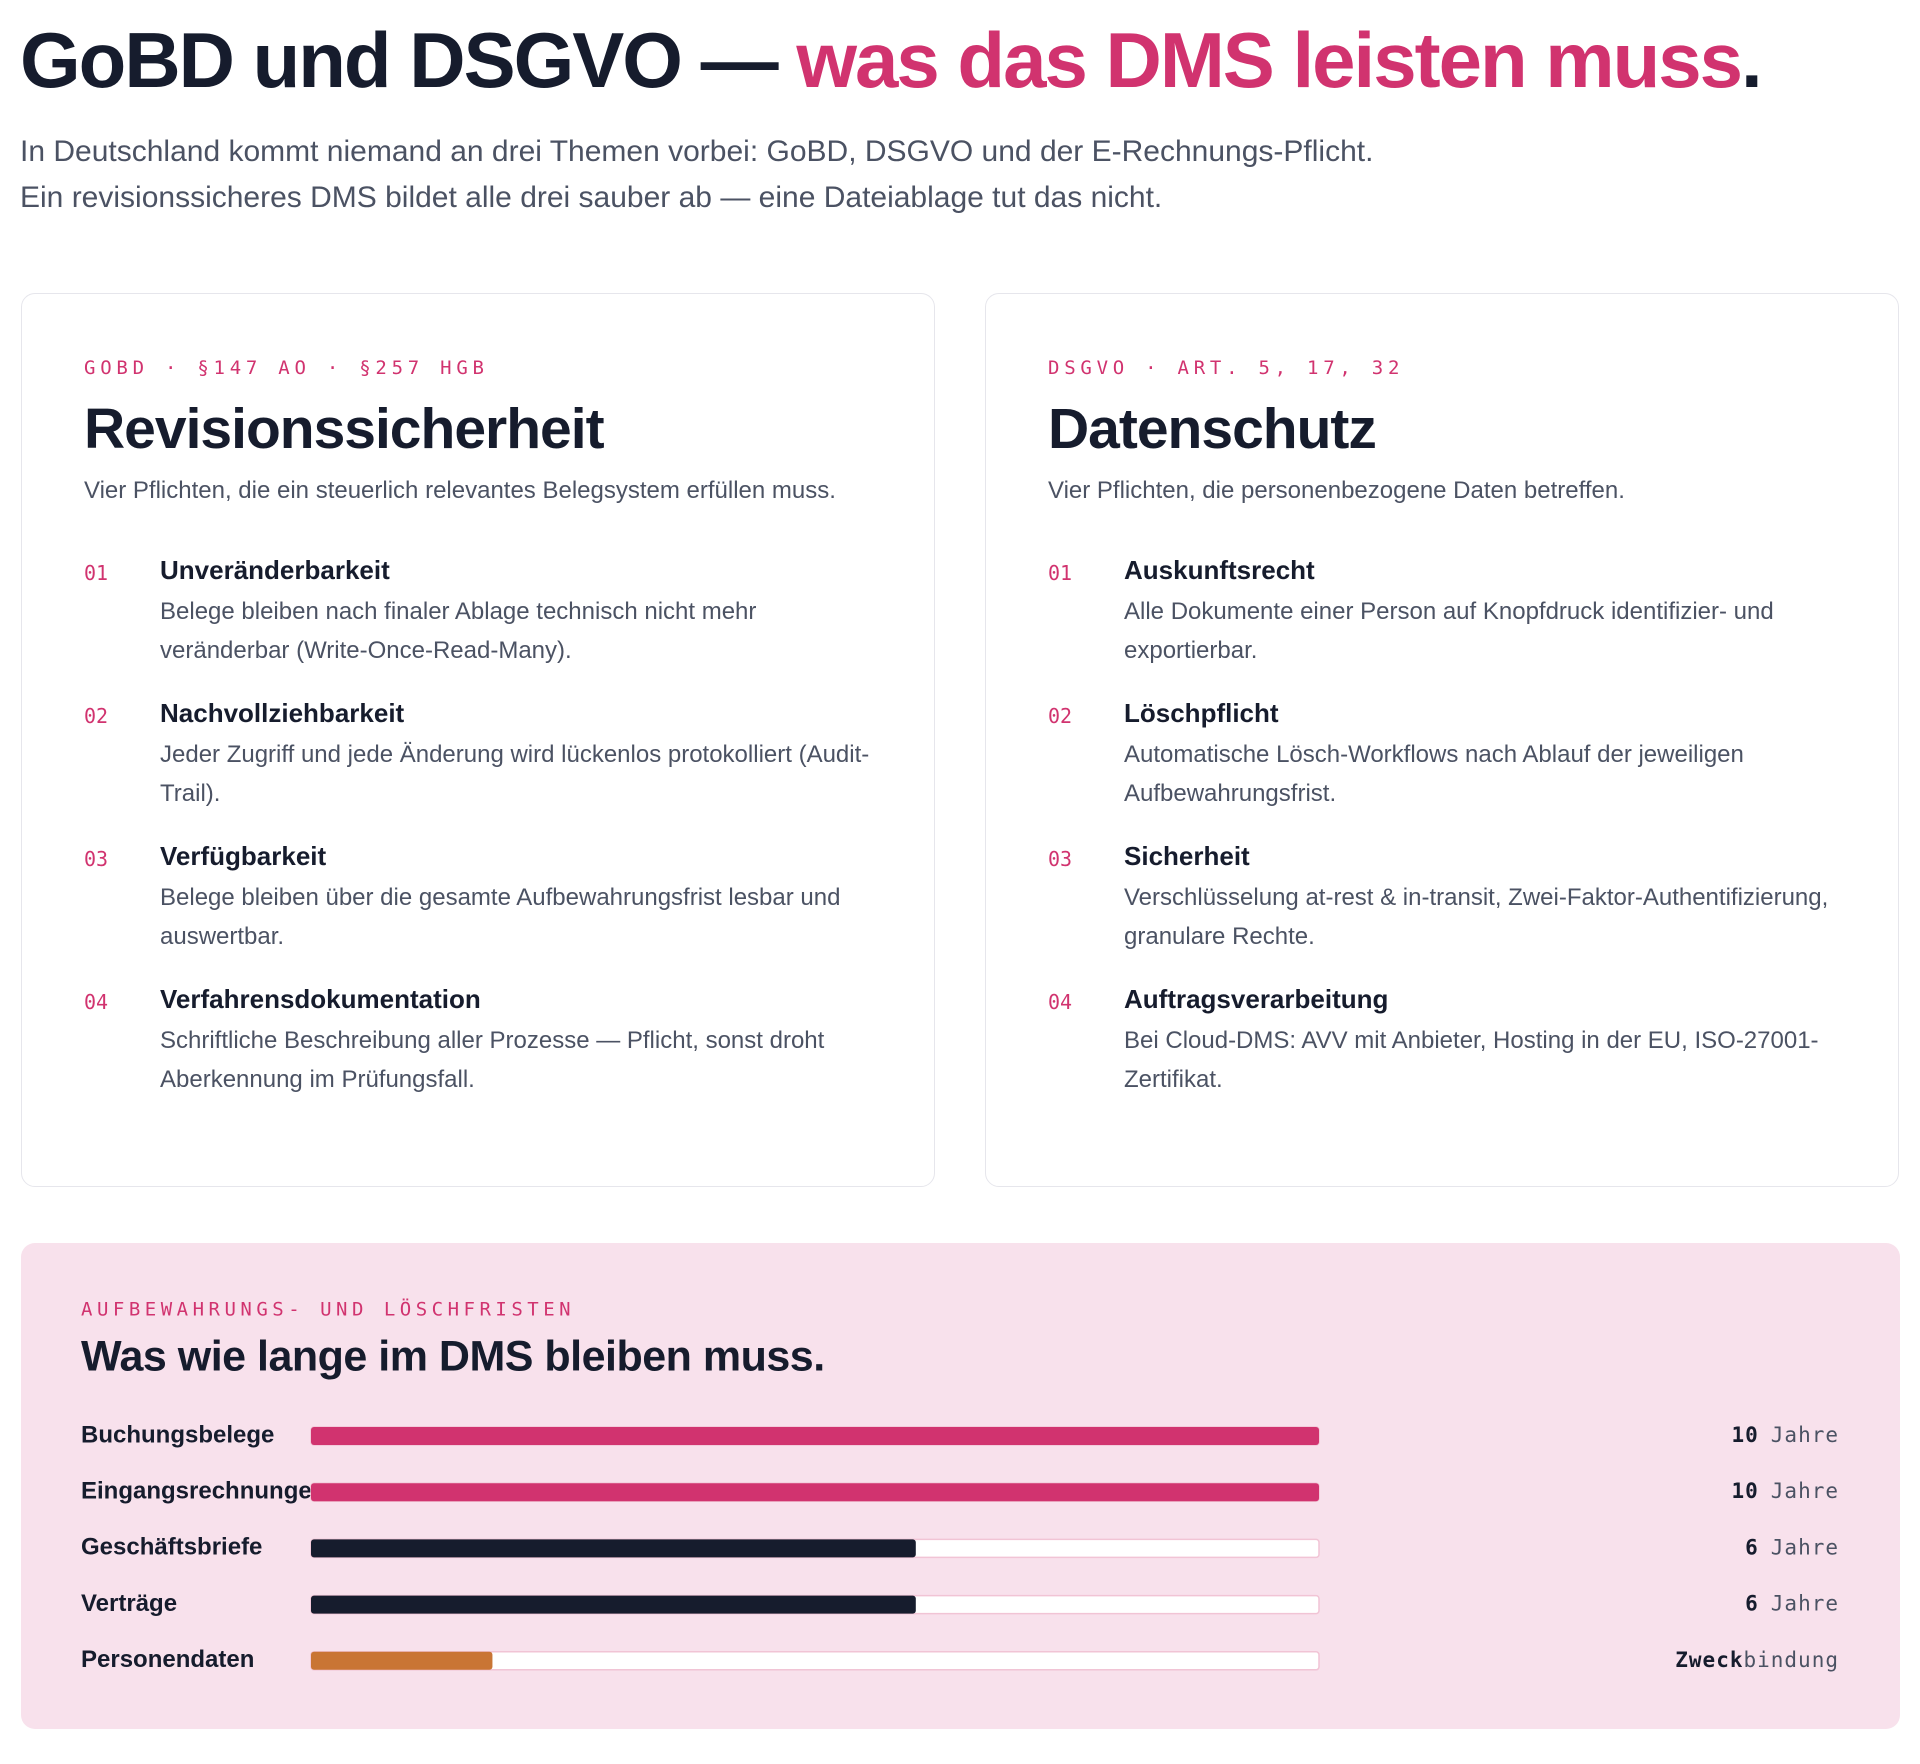 This screenshot has height=1764, width=1920. Describe the element at coordinates (320, 999) in the screenshot. I see `item-title: Verfahrensdokumentation` at that location.